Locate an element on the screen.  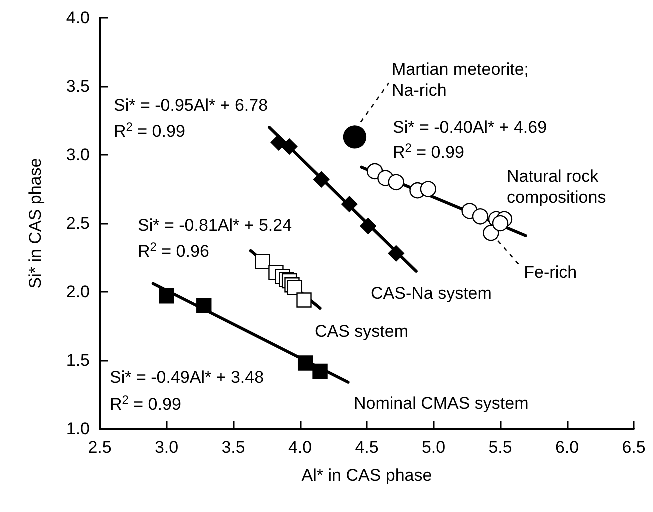
annotation: Si* = -0.40Al* + 4.69 is located at coordinates (470, 127).